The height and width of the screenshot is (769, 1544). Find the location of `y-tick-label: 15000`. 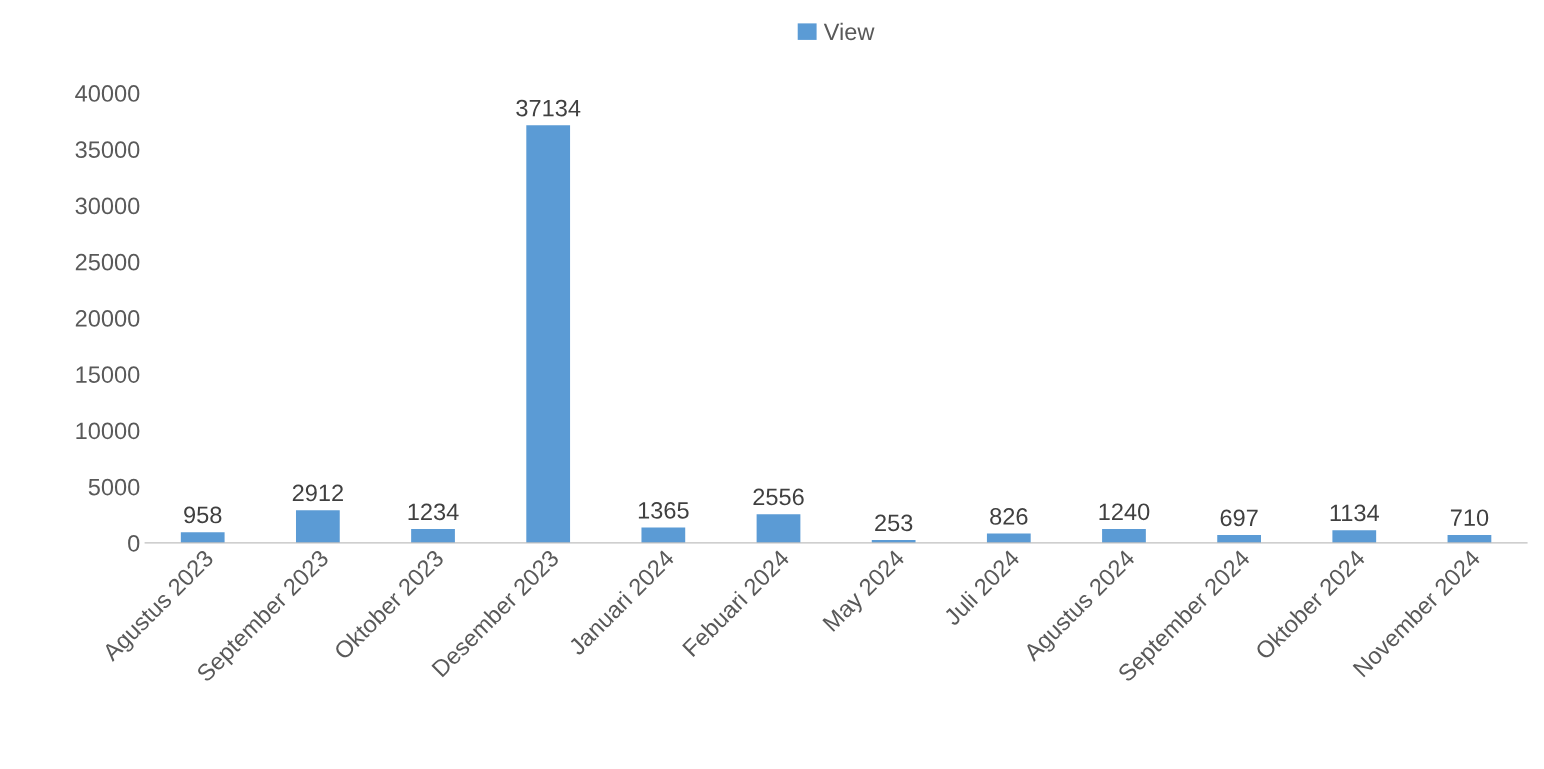

y-tick-label: 15000 is located at coordinates (108, 374).